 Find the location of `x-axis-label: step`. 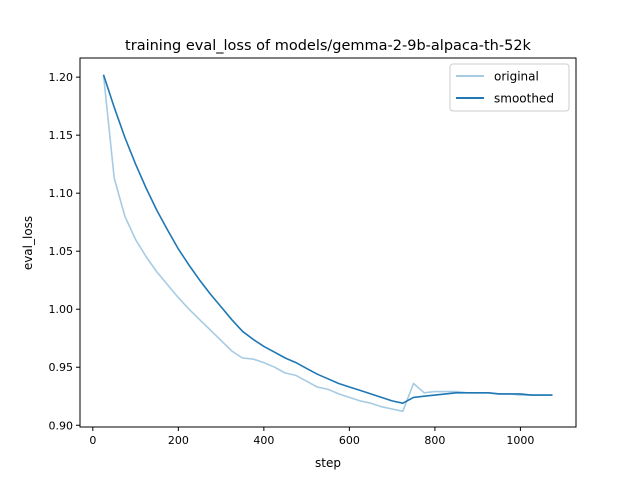

x-axis-label: step is located at coordinates (328, 463).